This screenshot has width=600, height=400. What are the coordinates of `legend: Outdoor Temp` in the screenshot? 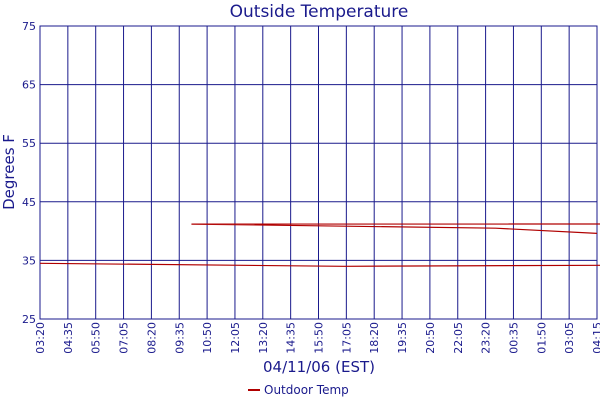 It's located at (298, 390).